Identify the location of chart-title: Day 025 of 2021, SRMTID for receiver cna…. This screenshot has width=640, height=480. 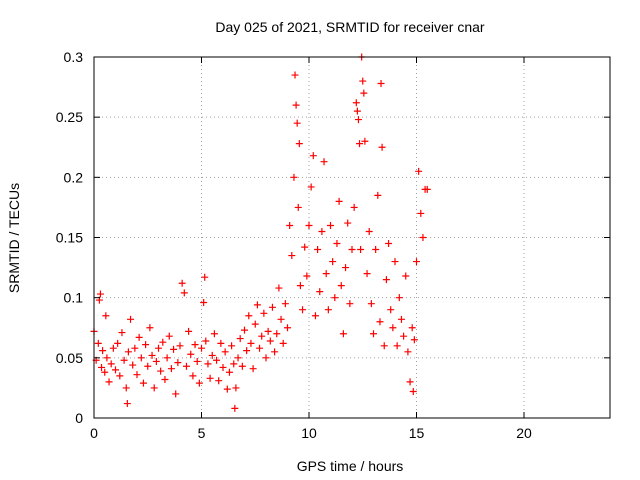
(350, 27).